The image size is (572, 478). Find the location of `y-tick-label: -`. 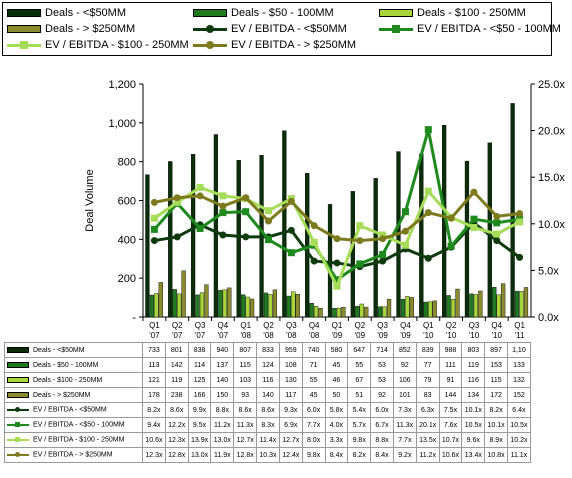

y-tick-label: - is located at coordinates (134, 318).